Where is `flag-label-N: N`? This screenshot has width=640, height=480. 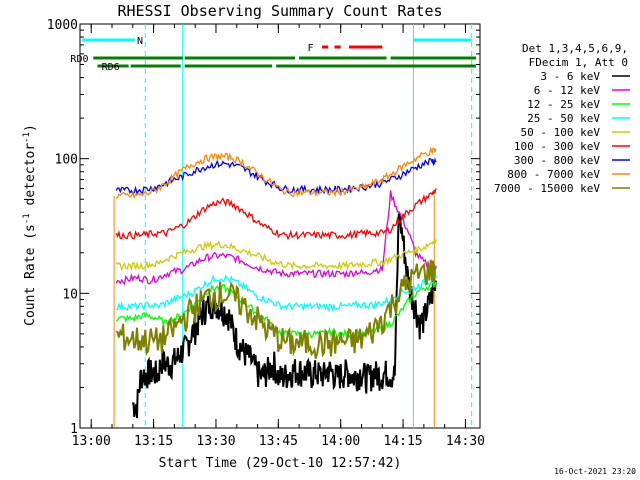
flag-label-N: N is located at coordinates (140, 41).